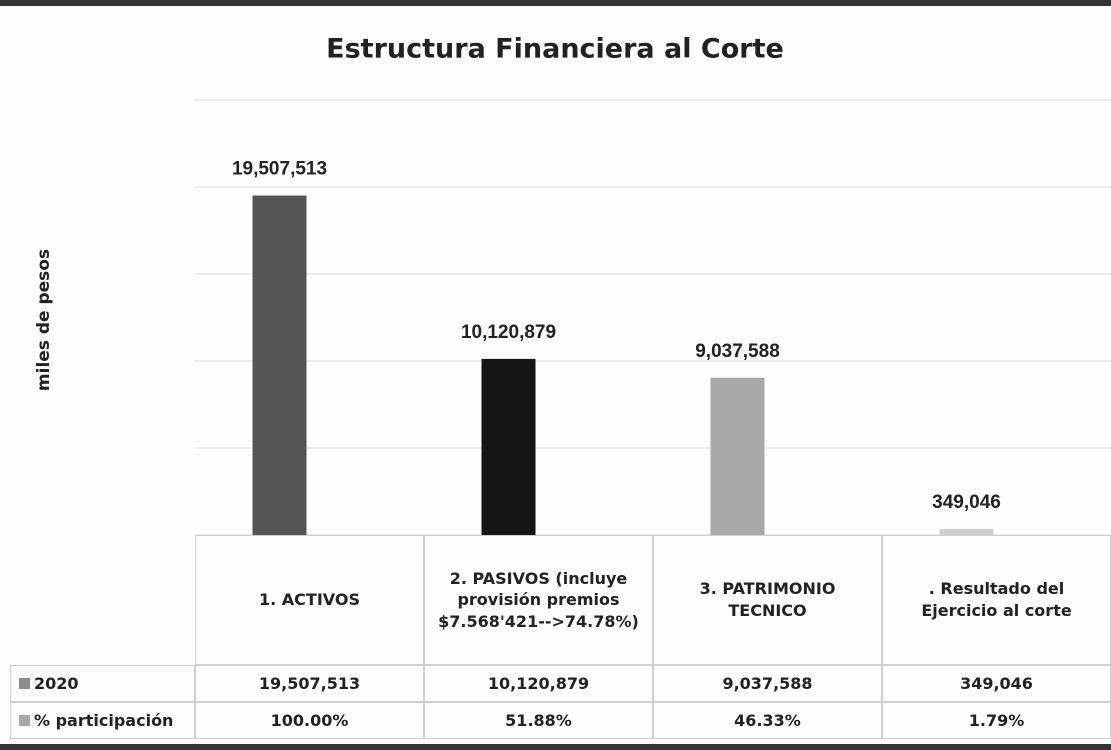 The width and height of the screenshot is (1111, 750). I want to click on table-cell-text: 100.00%, so click(309, 720).